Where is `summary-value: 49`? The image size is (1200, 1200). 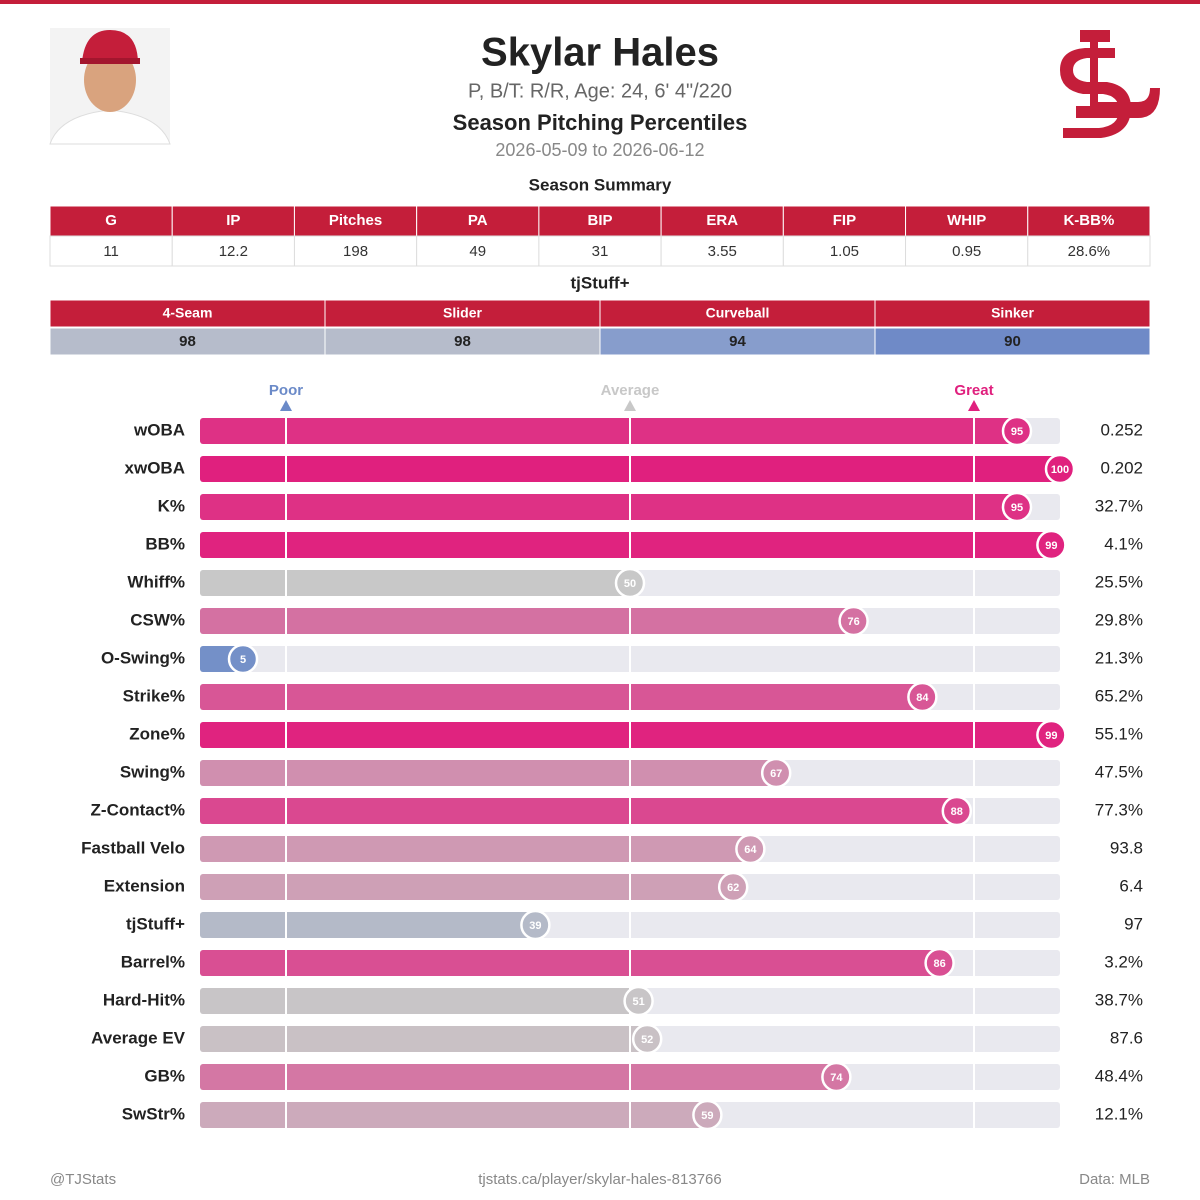 summary-value: 49 is located at coordinates (477, 251).